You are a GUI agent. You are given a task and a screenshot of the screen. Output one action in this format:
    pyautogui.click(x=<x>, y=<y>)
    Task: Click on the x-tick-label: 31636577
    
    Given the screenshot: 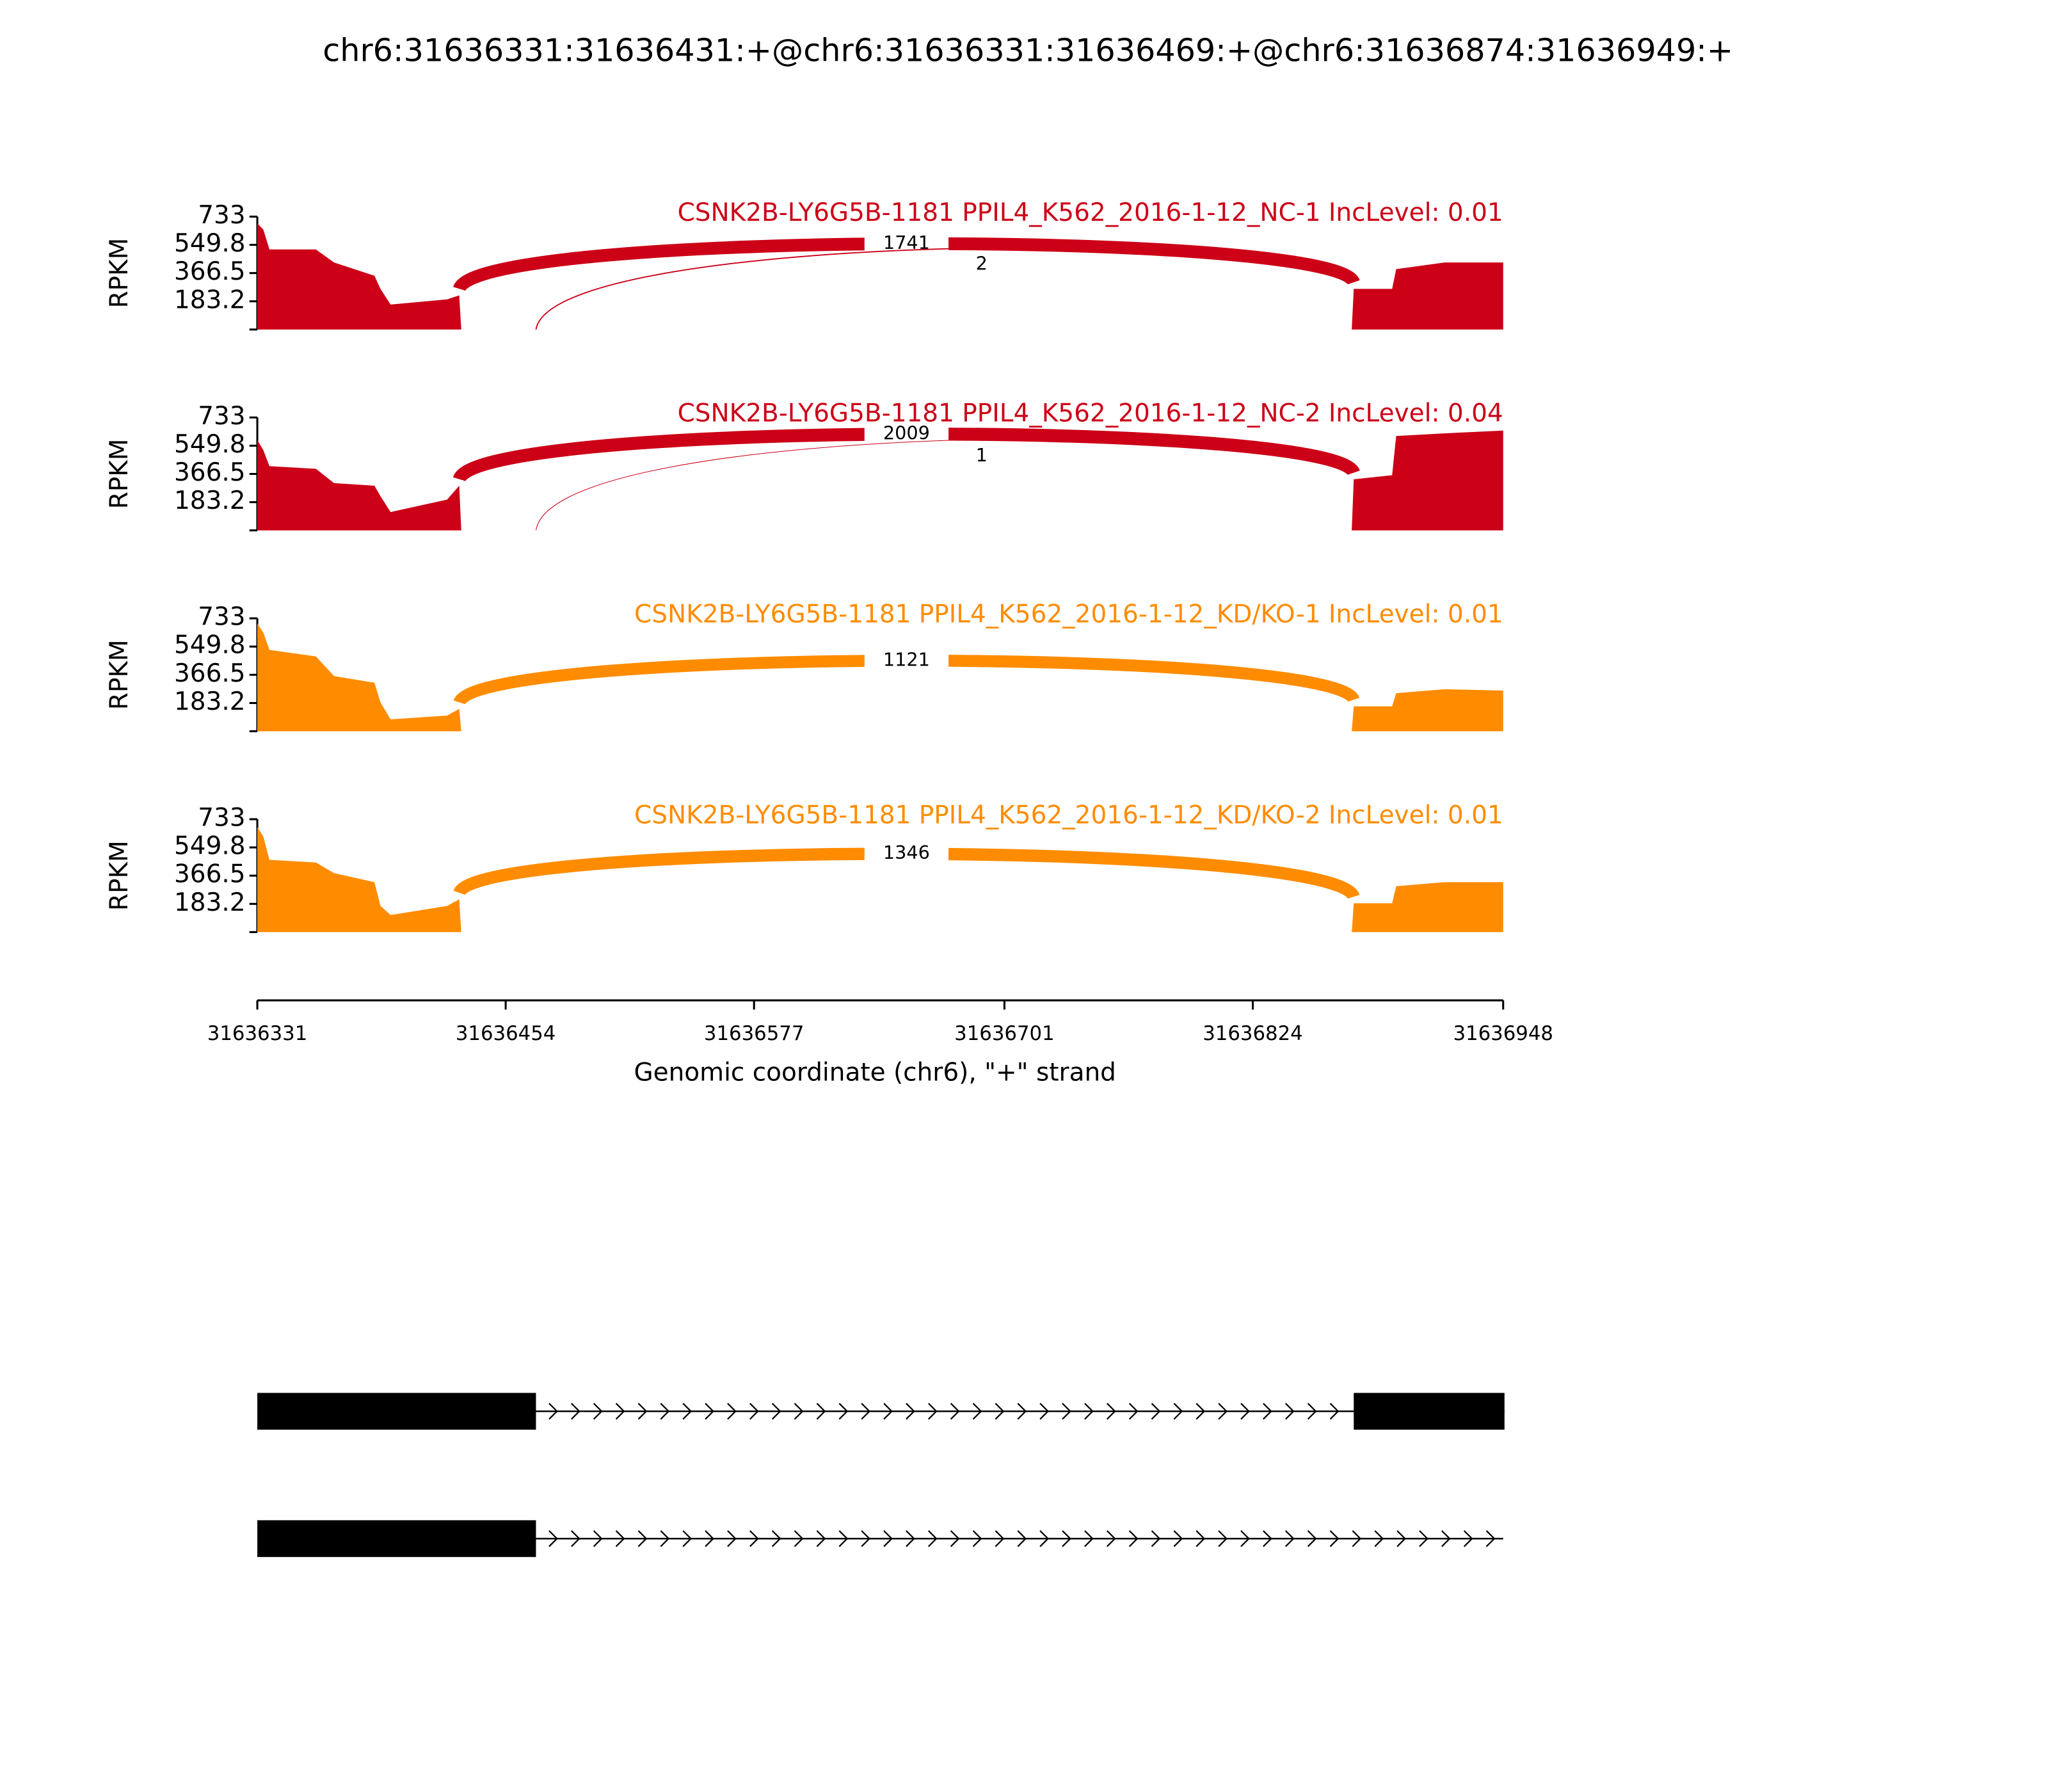 What is the action you would take?
    pyautogui.click(x=754, y=1033)
    